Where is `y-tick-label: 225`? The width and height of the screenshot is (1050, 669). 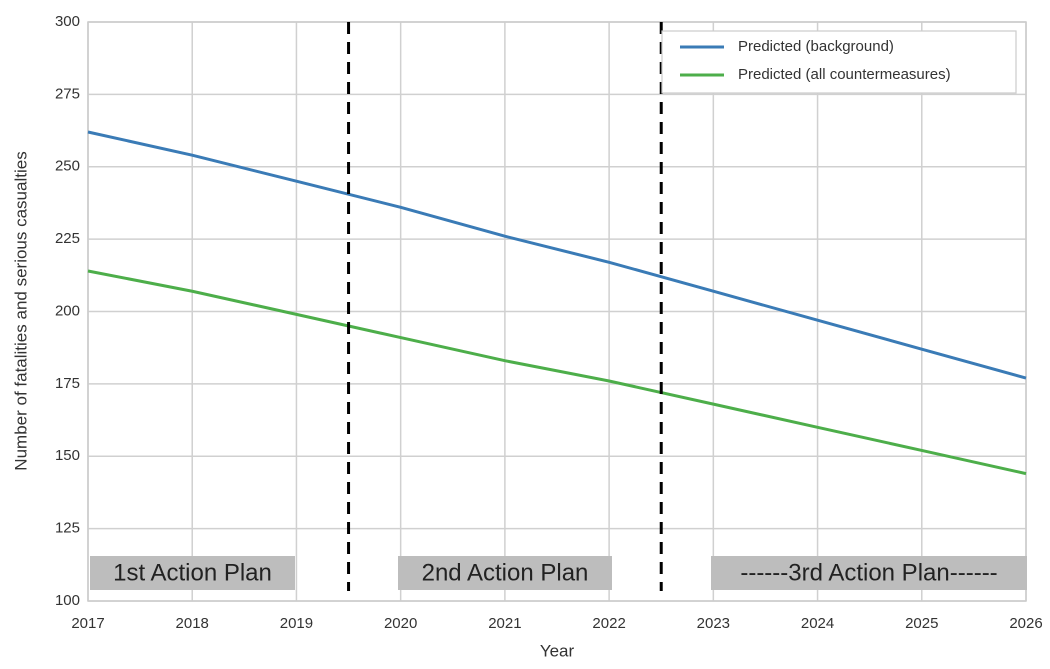 y-tick-label: 225 is located at coordinates (67, 238).